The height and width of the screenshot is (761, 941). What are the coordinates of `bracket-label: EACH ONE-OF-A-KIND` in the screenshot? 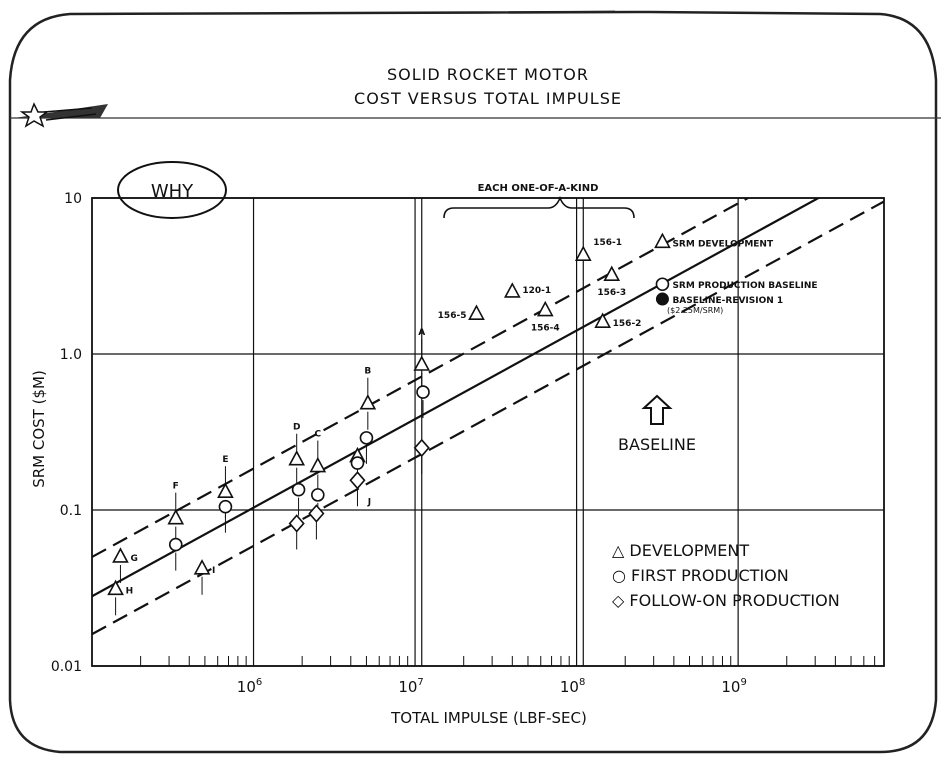 It's located at (538, 188).